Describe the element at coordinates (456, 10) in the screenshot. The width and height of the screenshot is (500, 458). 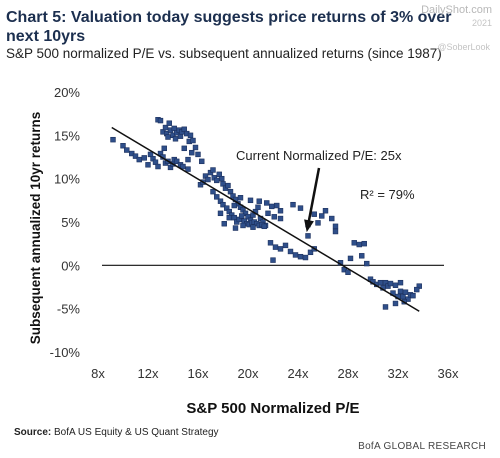
I see `watermark-site: DailyShot.com` at that location.